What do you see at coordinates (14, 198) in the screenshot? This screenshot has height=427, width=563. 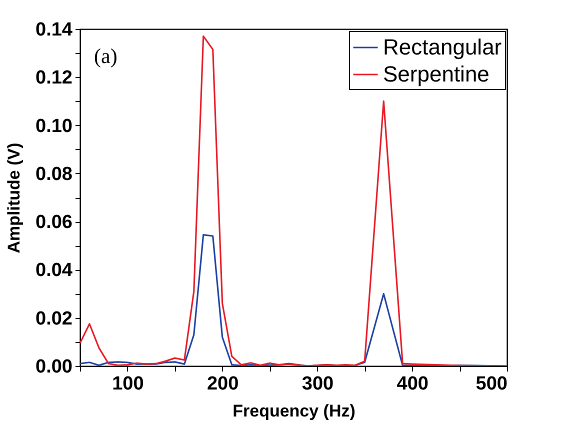 I see `y-axis-title: Amplitude (V)` at bounding box center [14, 198].